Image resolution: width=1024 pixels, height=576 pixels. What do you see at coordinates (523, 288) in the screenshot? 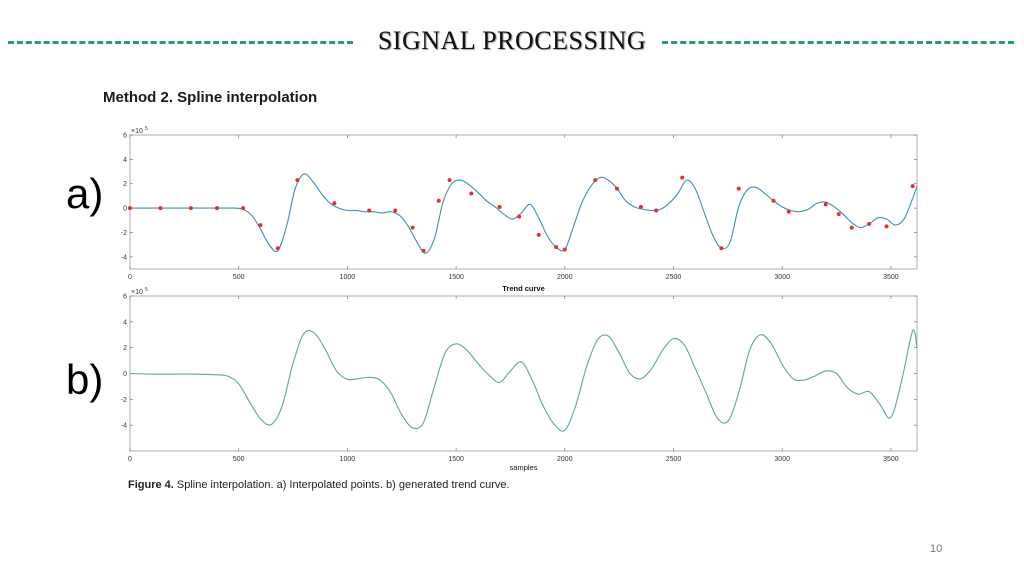
I see `x-axis-label: Trend curve` at bounding box center [523, 288].